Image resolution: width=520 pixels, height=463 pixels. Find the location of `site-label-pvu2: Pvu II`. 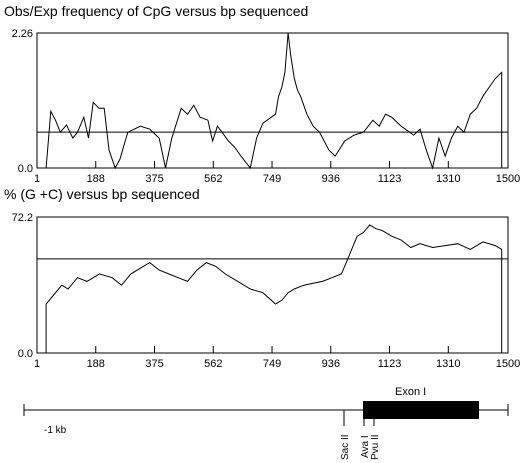

site-label-pvu2: Pvu II is located at coordinates (375, 447).